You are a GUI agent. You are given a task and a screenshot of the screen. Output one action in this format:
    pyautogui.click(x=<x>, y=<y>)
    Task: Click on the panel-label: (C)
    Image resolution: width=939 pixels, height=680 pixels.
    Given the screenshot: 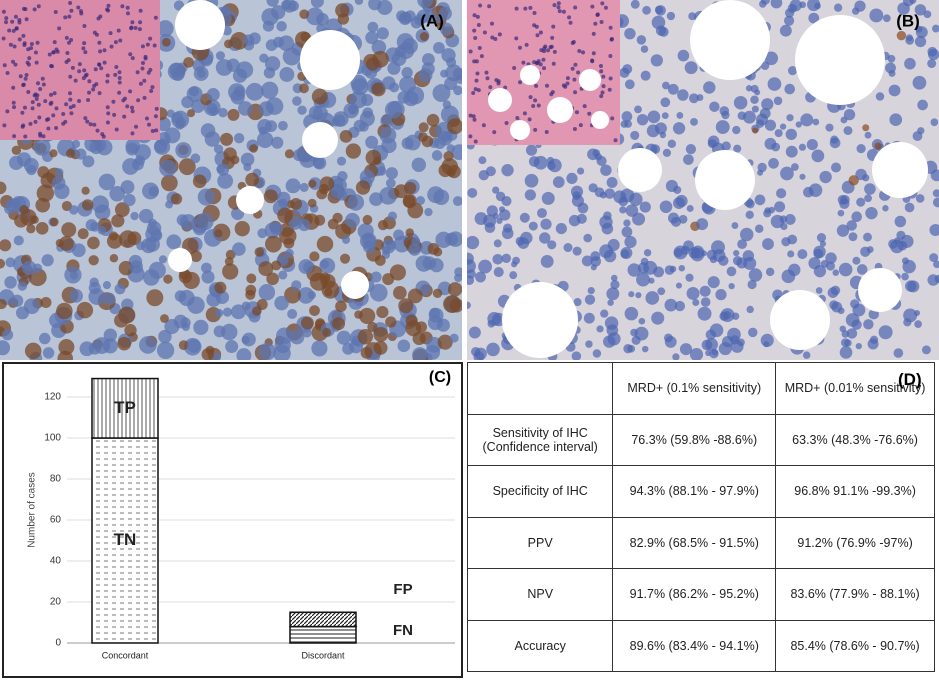 What is the action you would take?
    pyautogui.click(x=440, y=377)
    